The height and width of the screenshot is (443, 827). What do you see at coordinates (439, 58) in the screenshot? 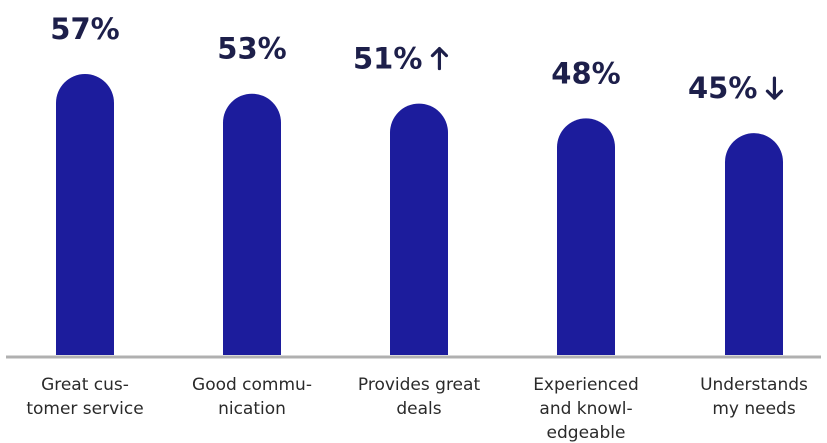
I see `arrow-up-icon` at bounding box center [439, 58].